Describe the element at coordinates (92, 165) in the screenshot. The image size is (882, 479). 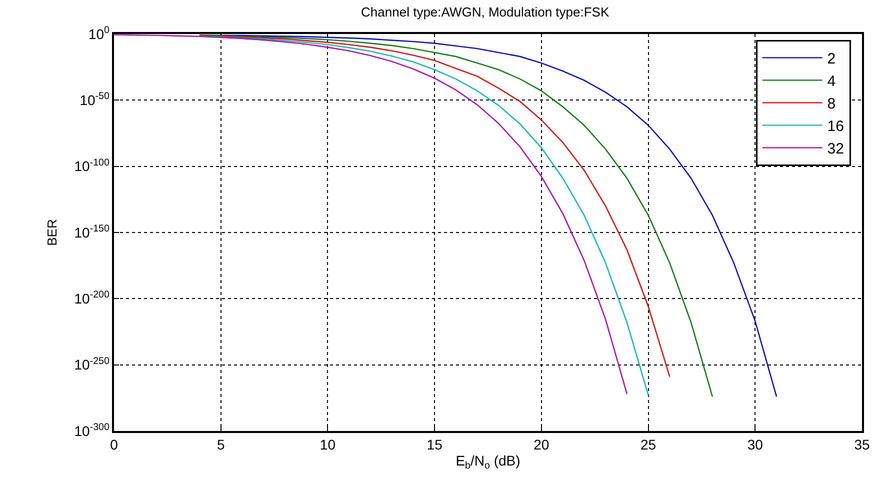
I see `y-tick-label: 10$^{-100}$` at that location.